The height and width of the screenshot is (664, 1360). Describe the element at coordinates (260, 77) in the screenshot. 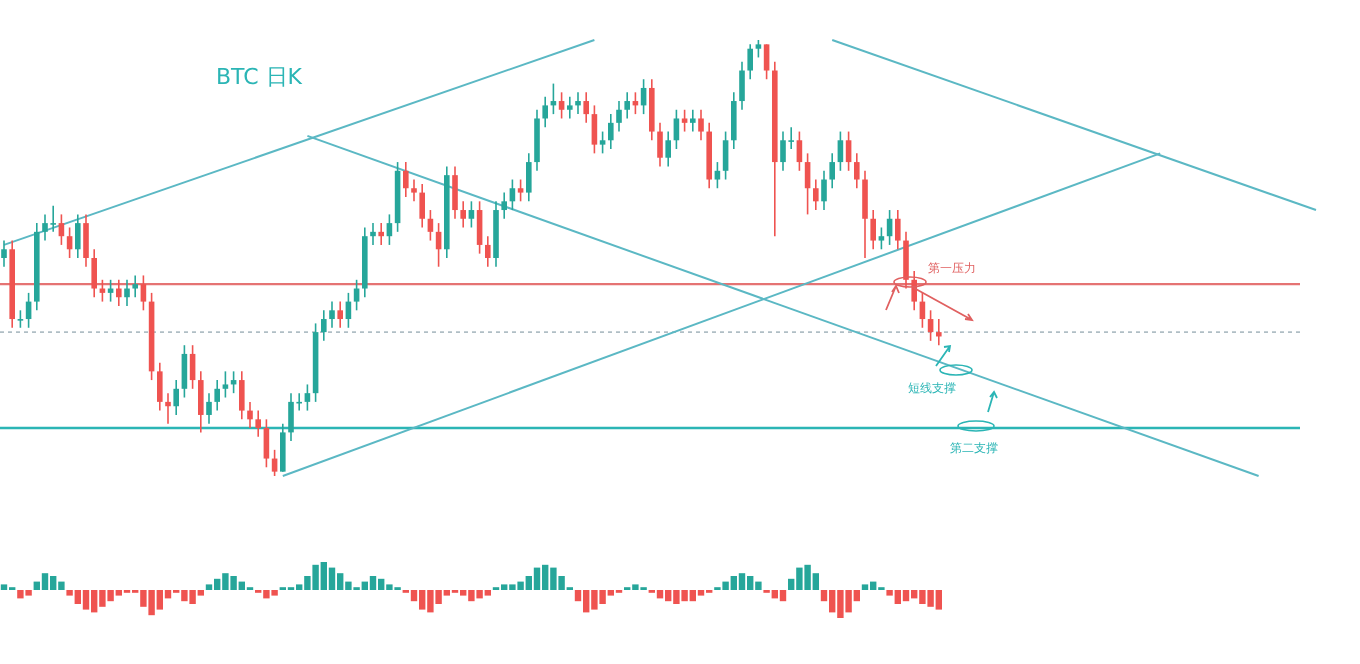

I see `text: BTC 日K` at that location.